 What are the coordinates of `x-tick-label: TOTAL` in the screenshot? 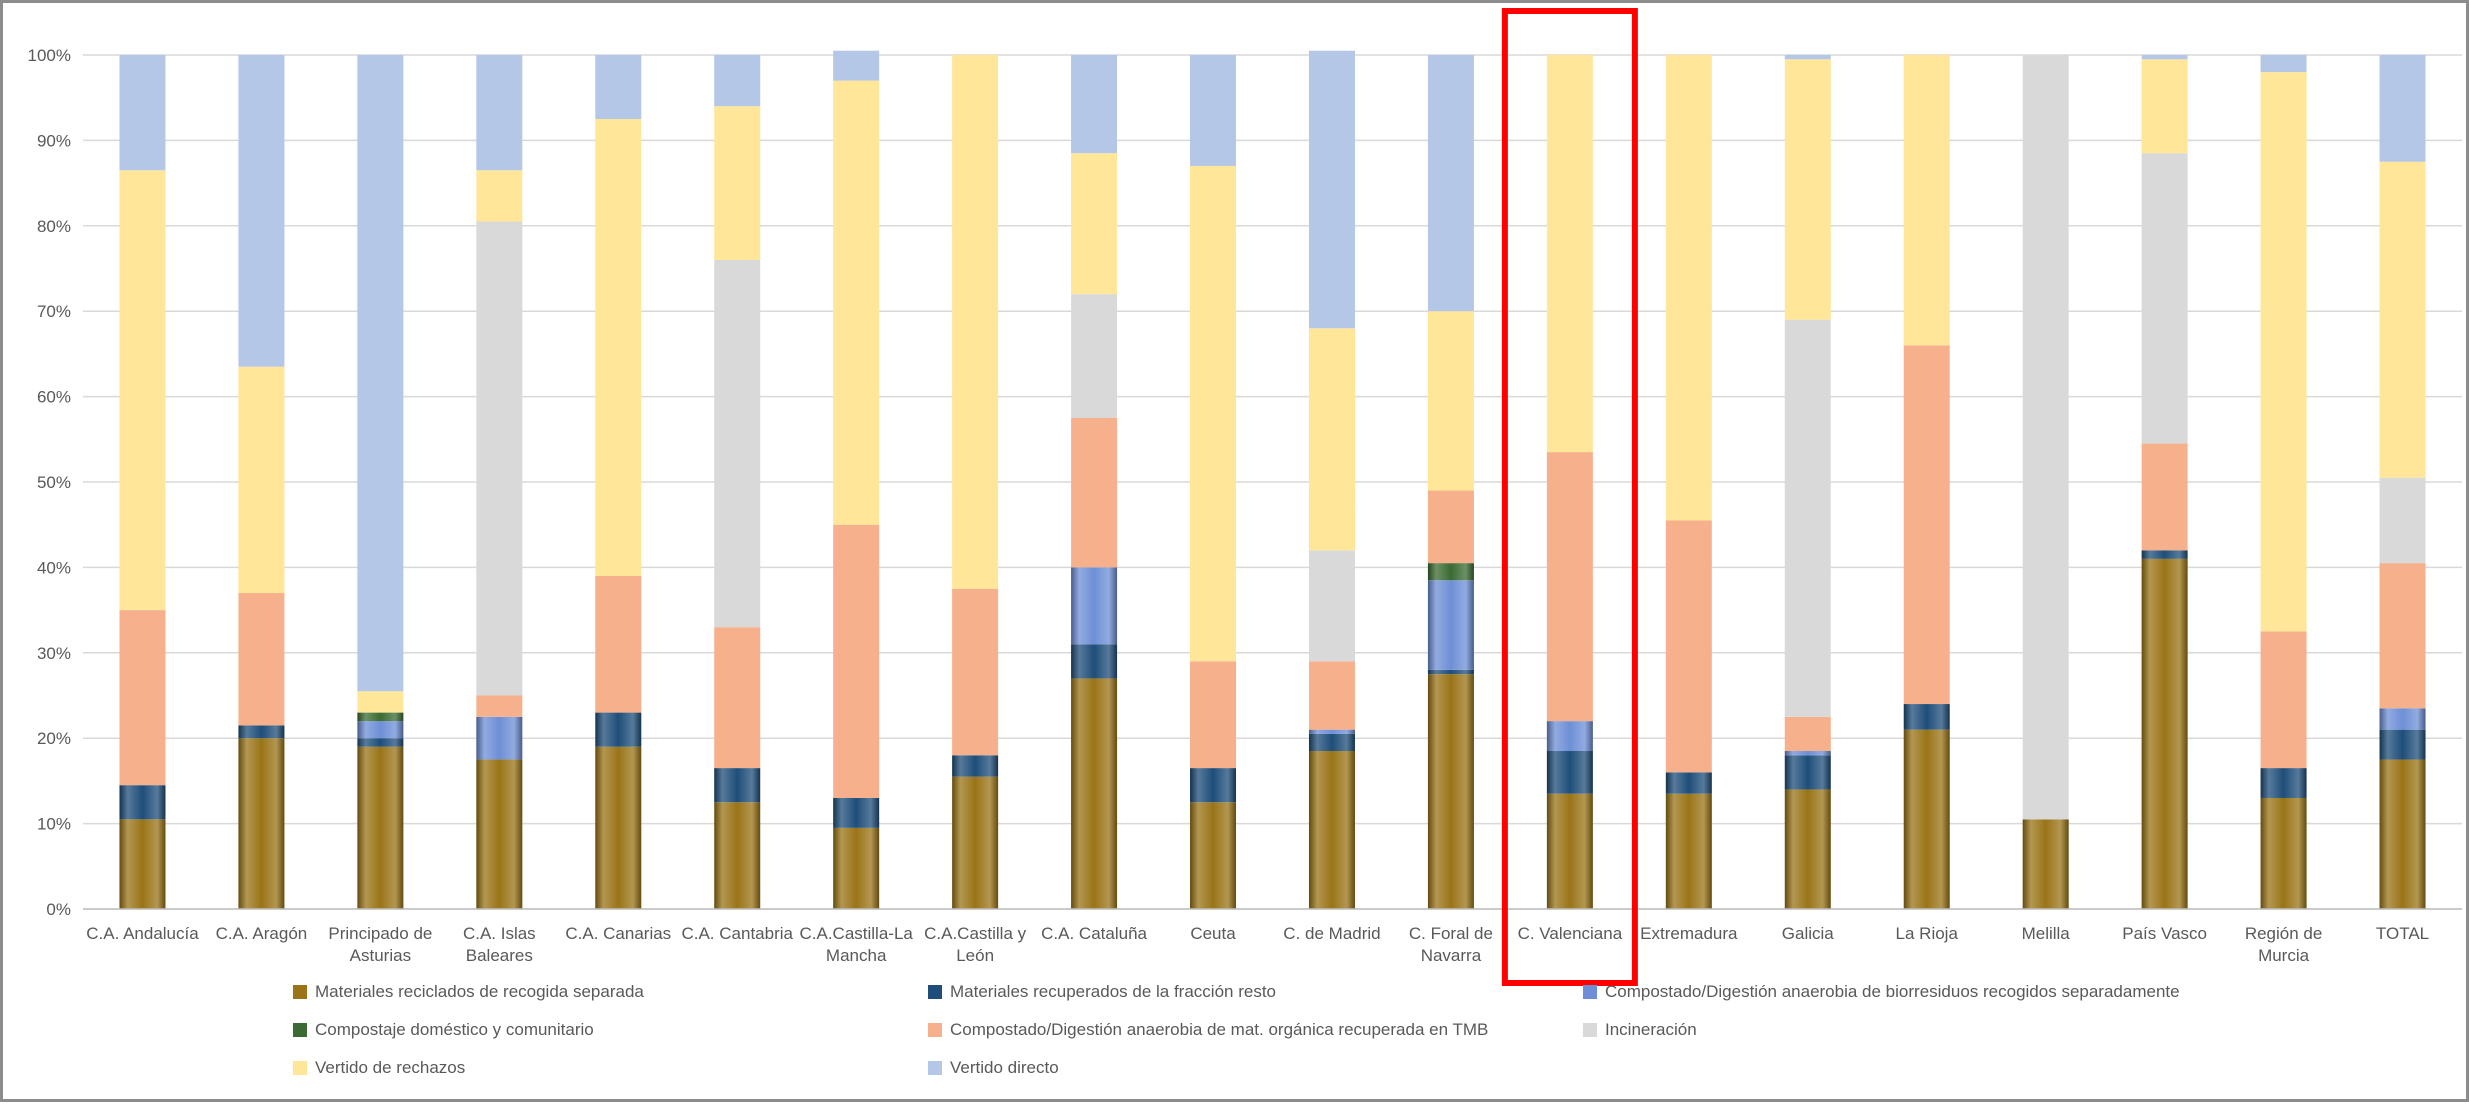 It's located at (2402, 933).